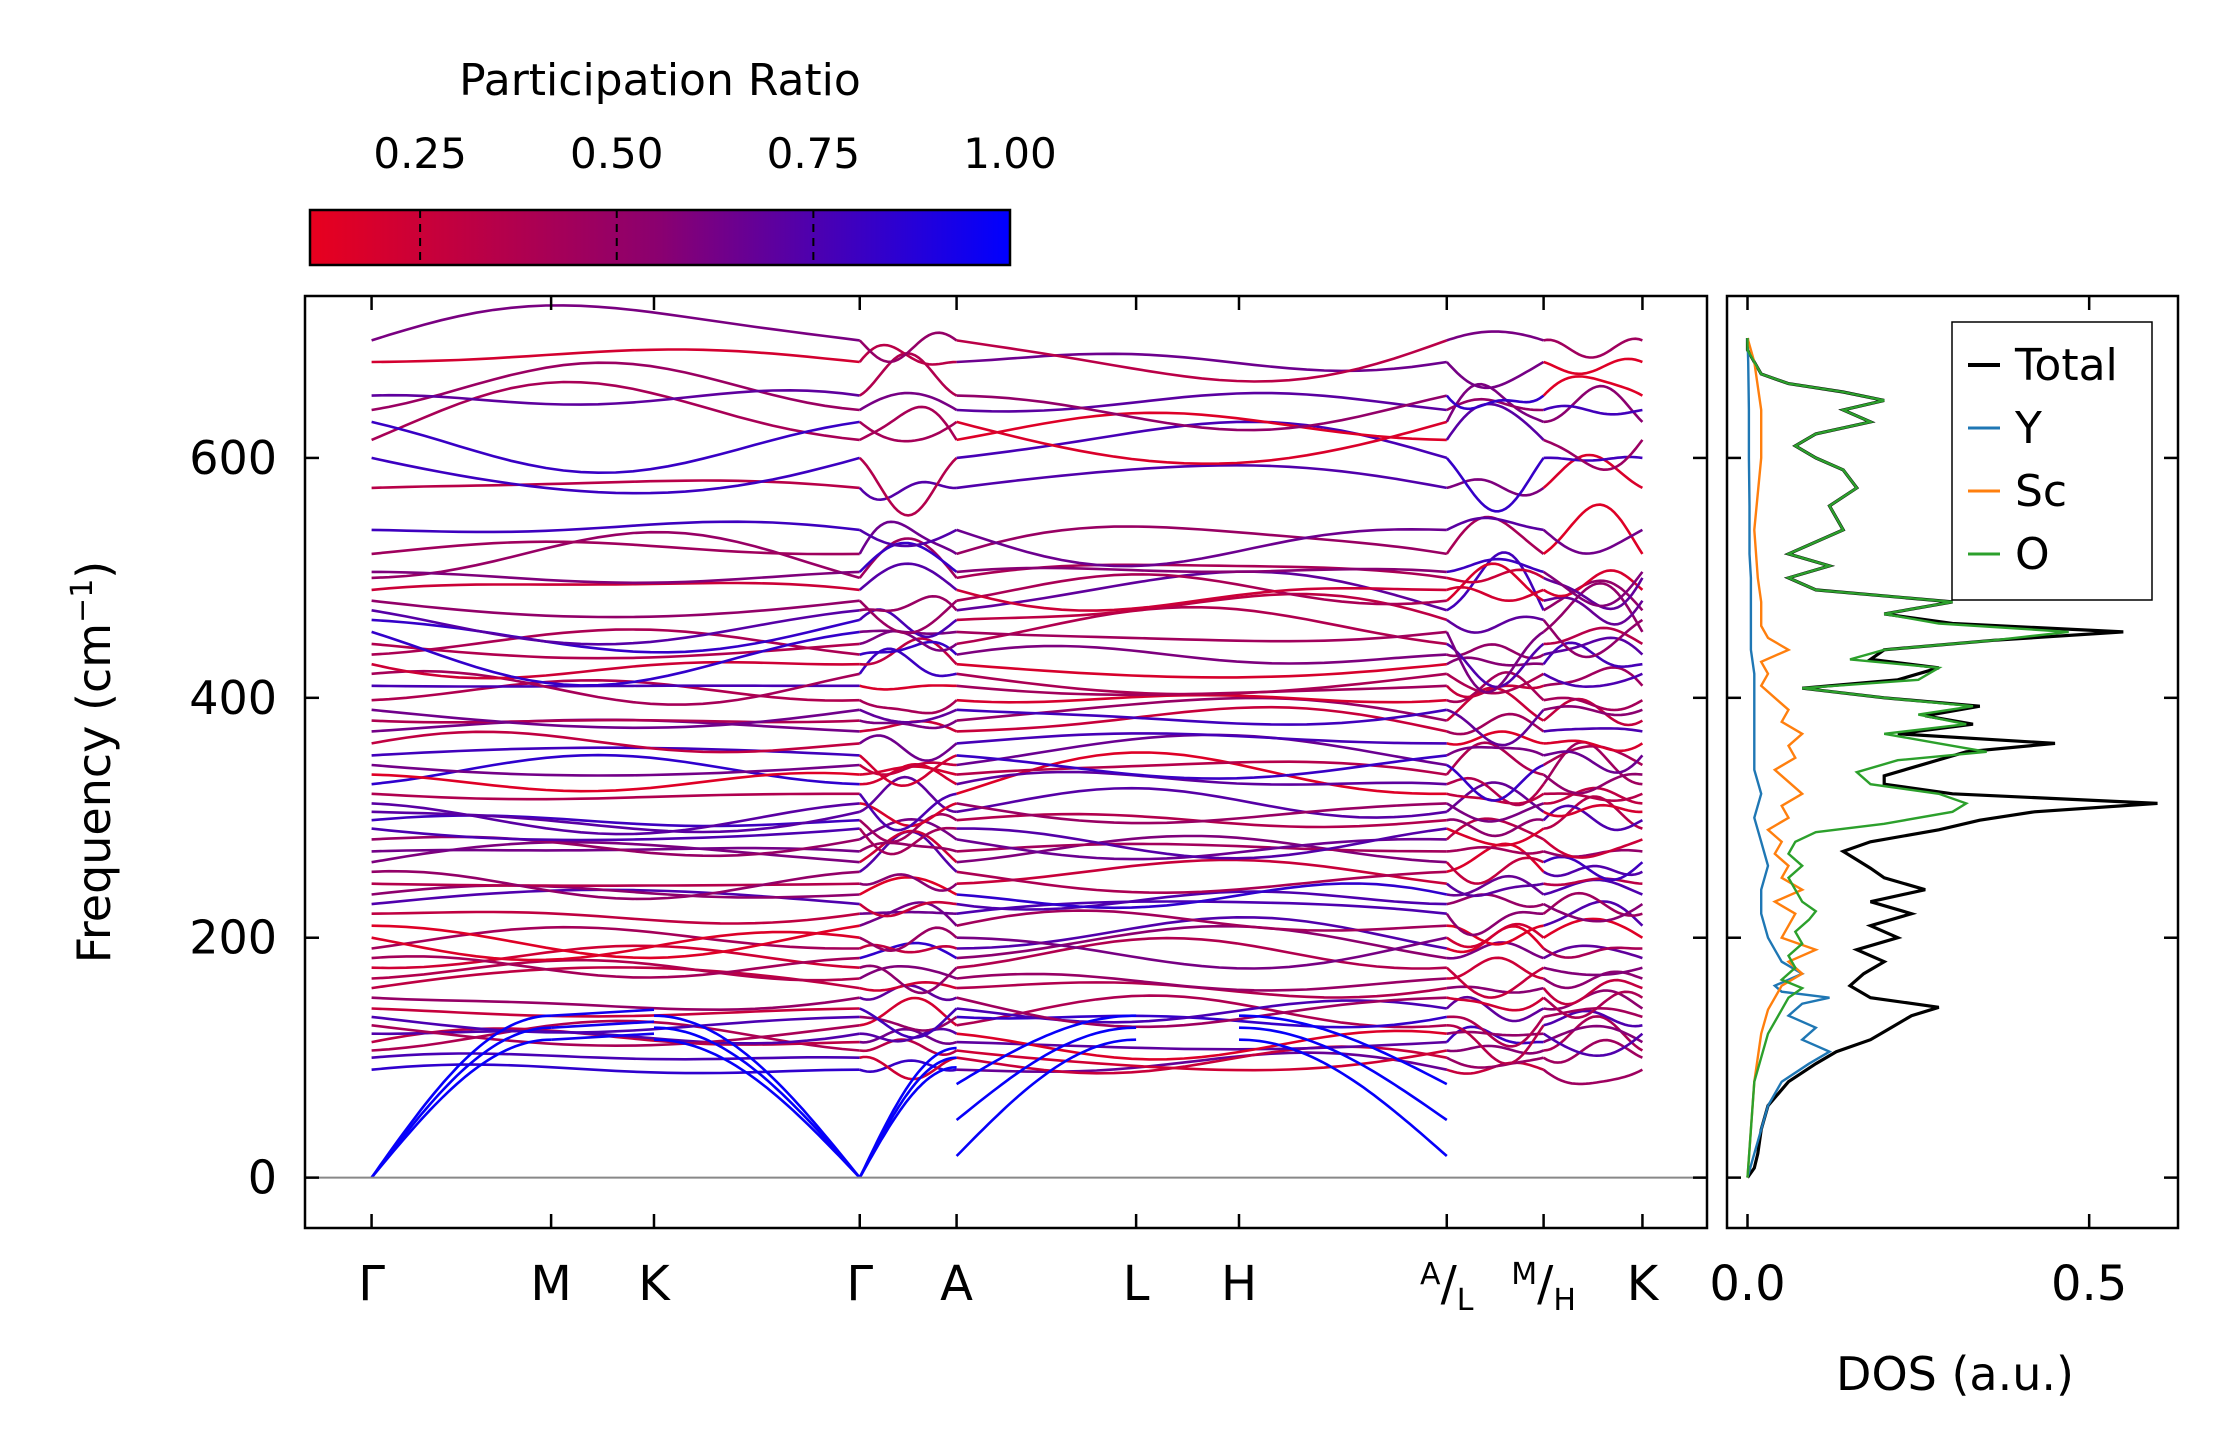 Image resolution: width=2222 pixels, height=1455 pixels. What do you see at coordinates (233, 458) in the screenshot?
I see `y-tick-label: 600` at bounding box center [233, 458].